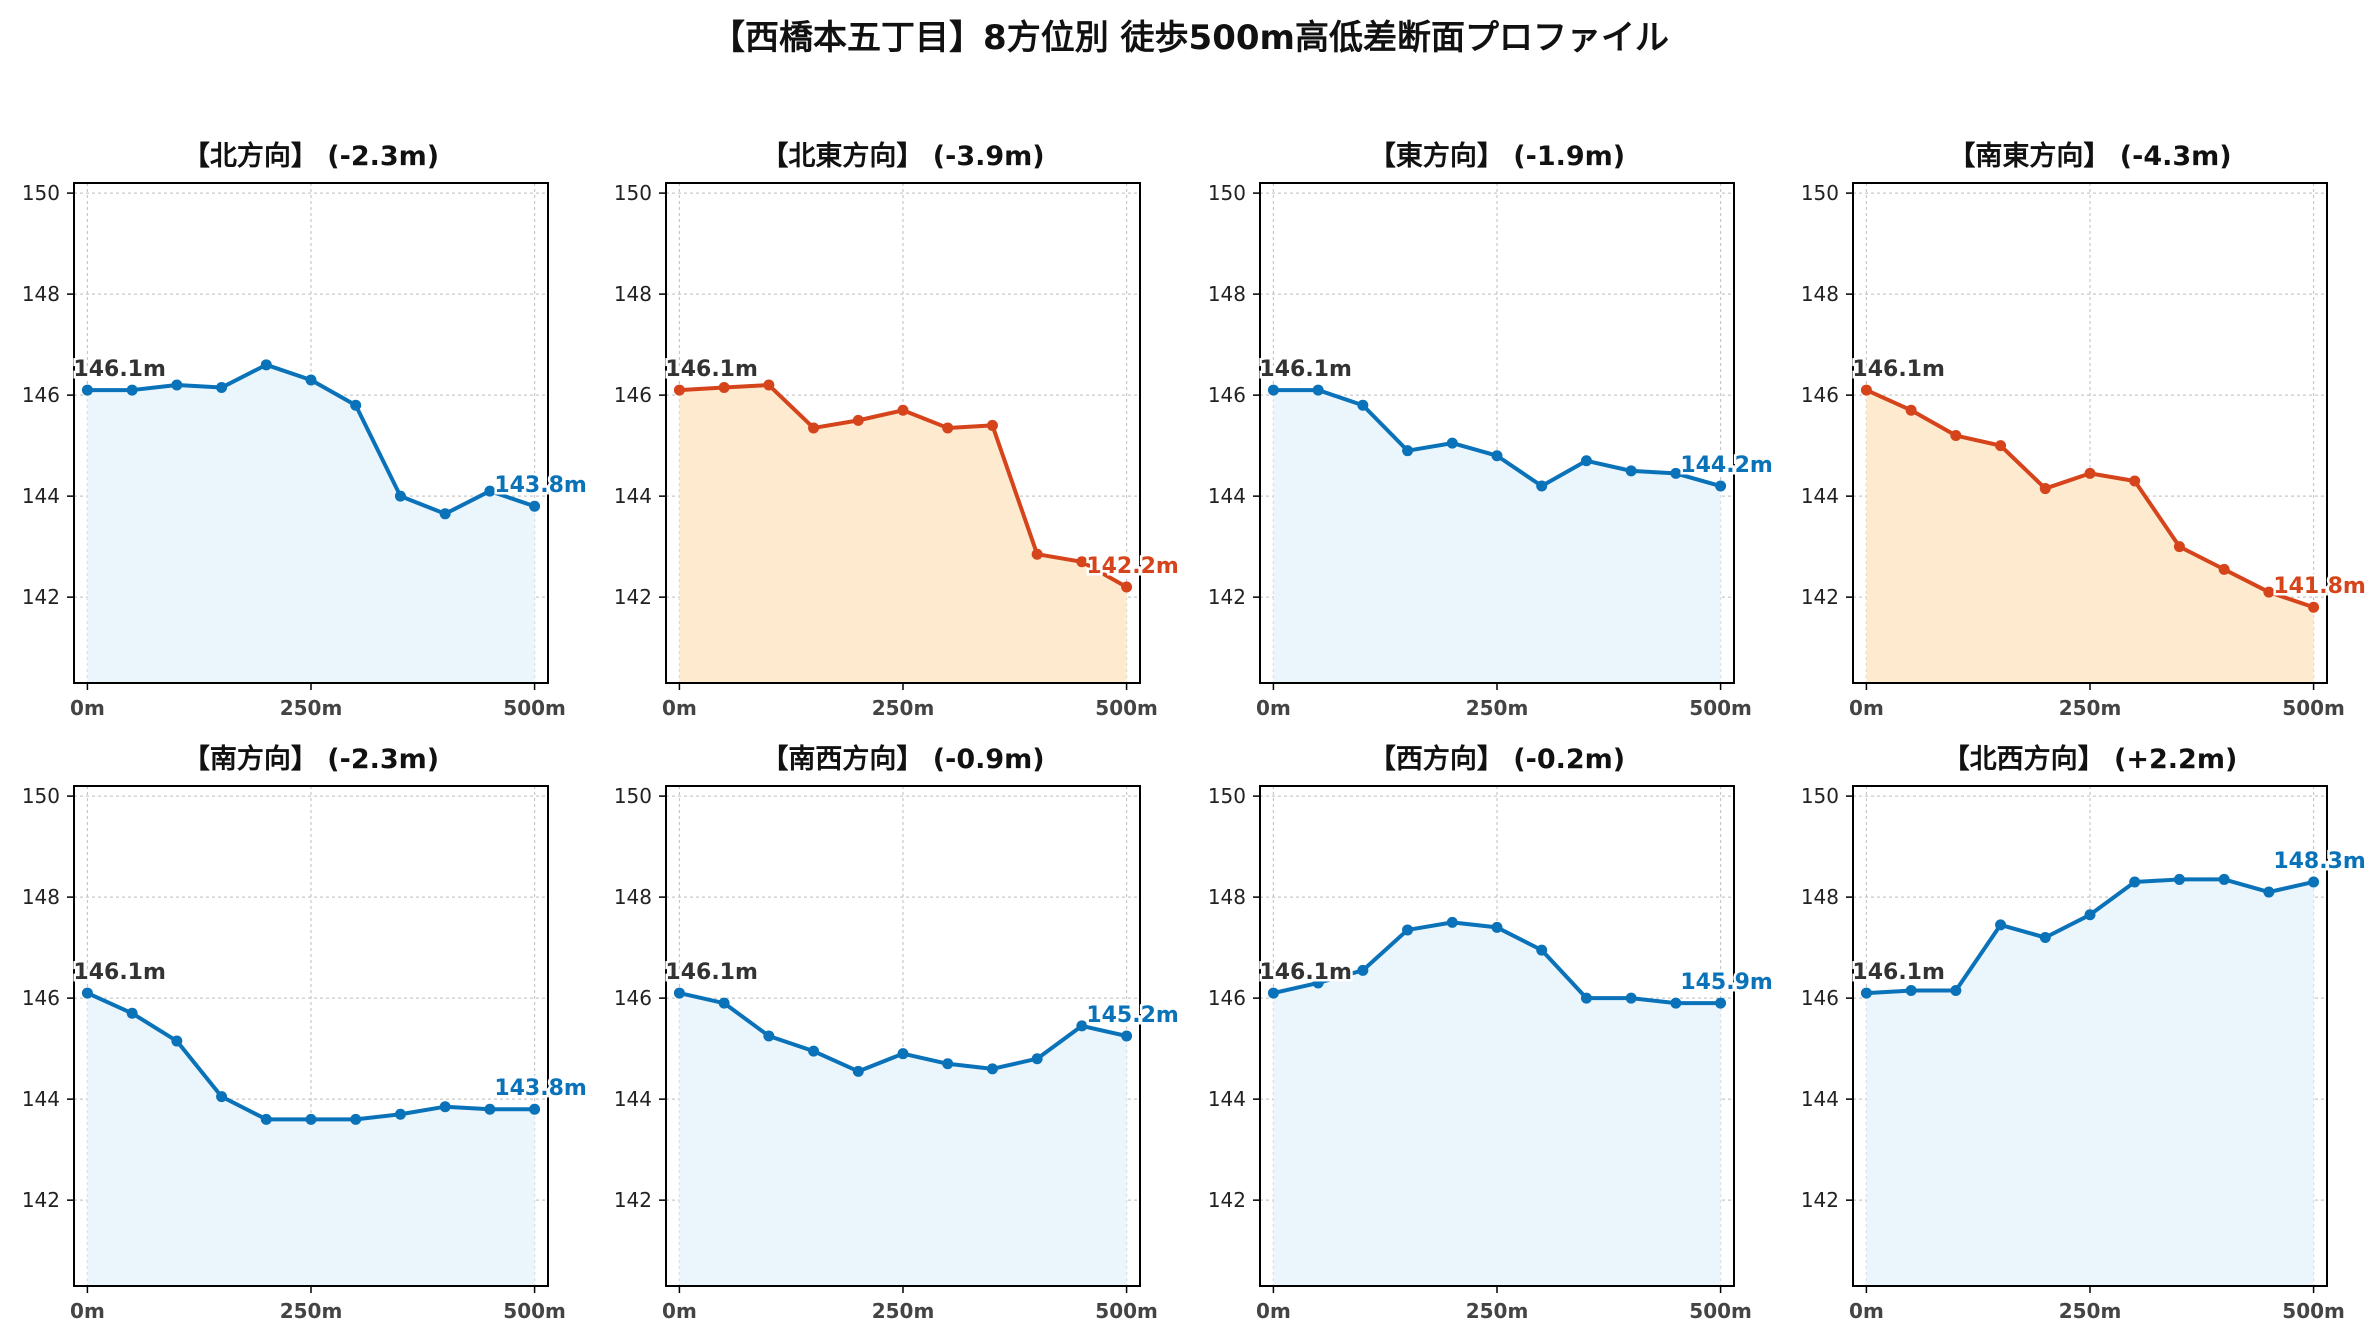 This screenshot has width=2380, height=1340. Describe the element at coordinates (902, 156) in the screenshot. I see `chart-title: 【北東方向】 (-3.9m)` at that location.